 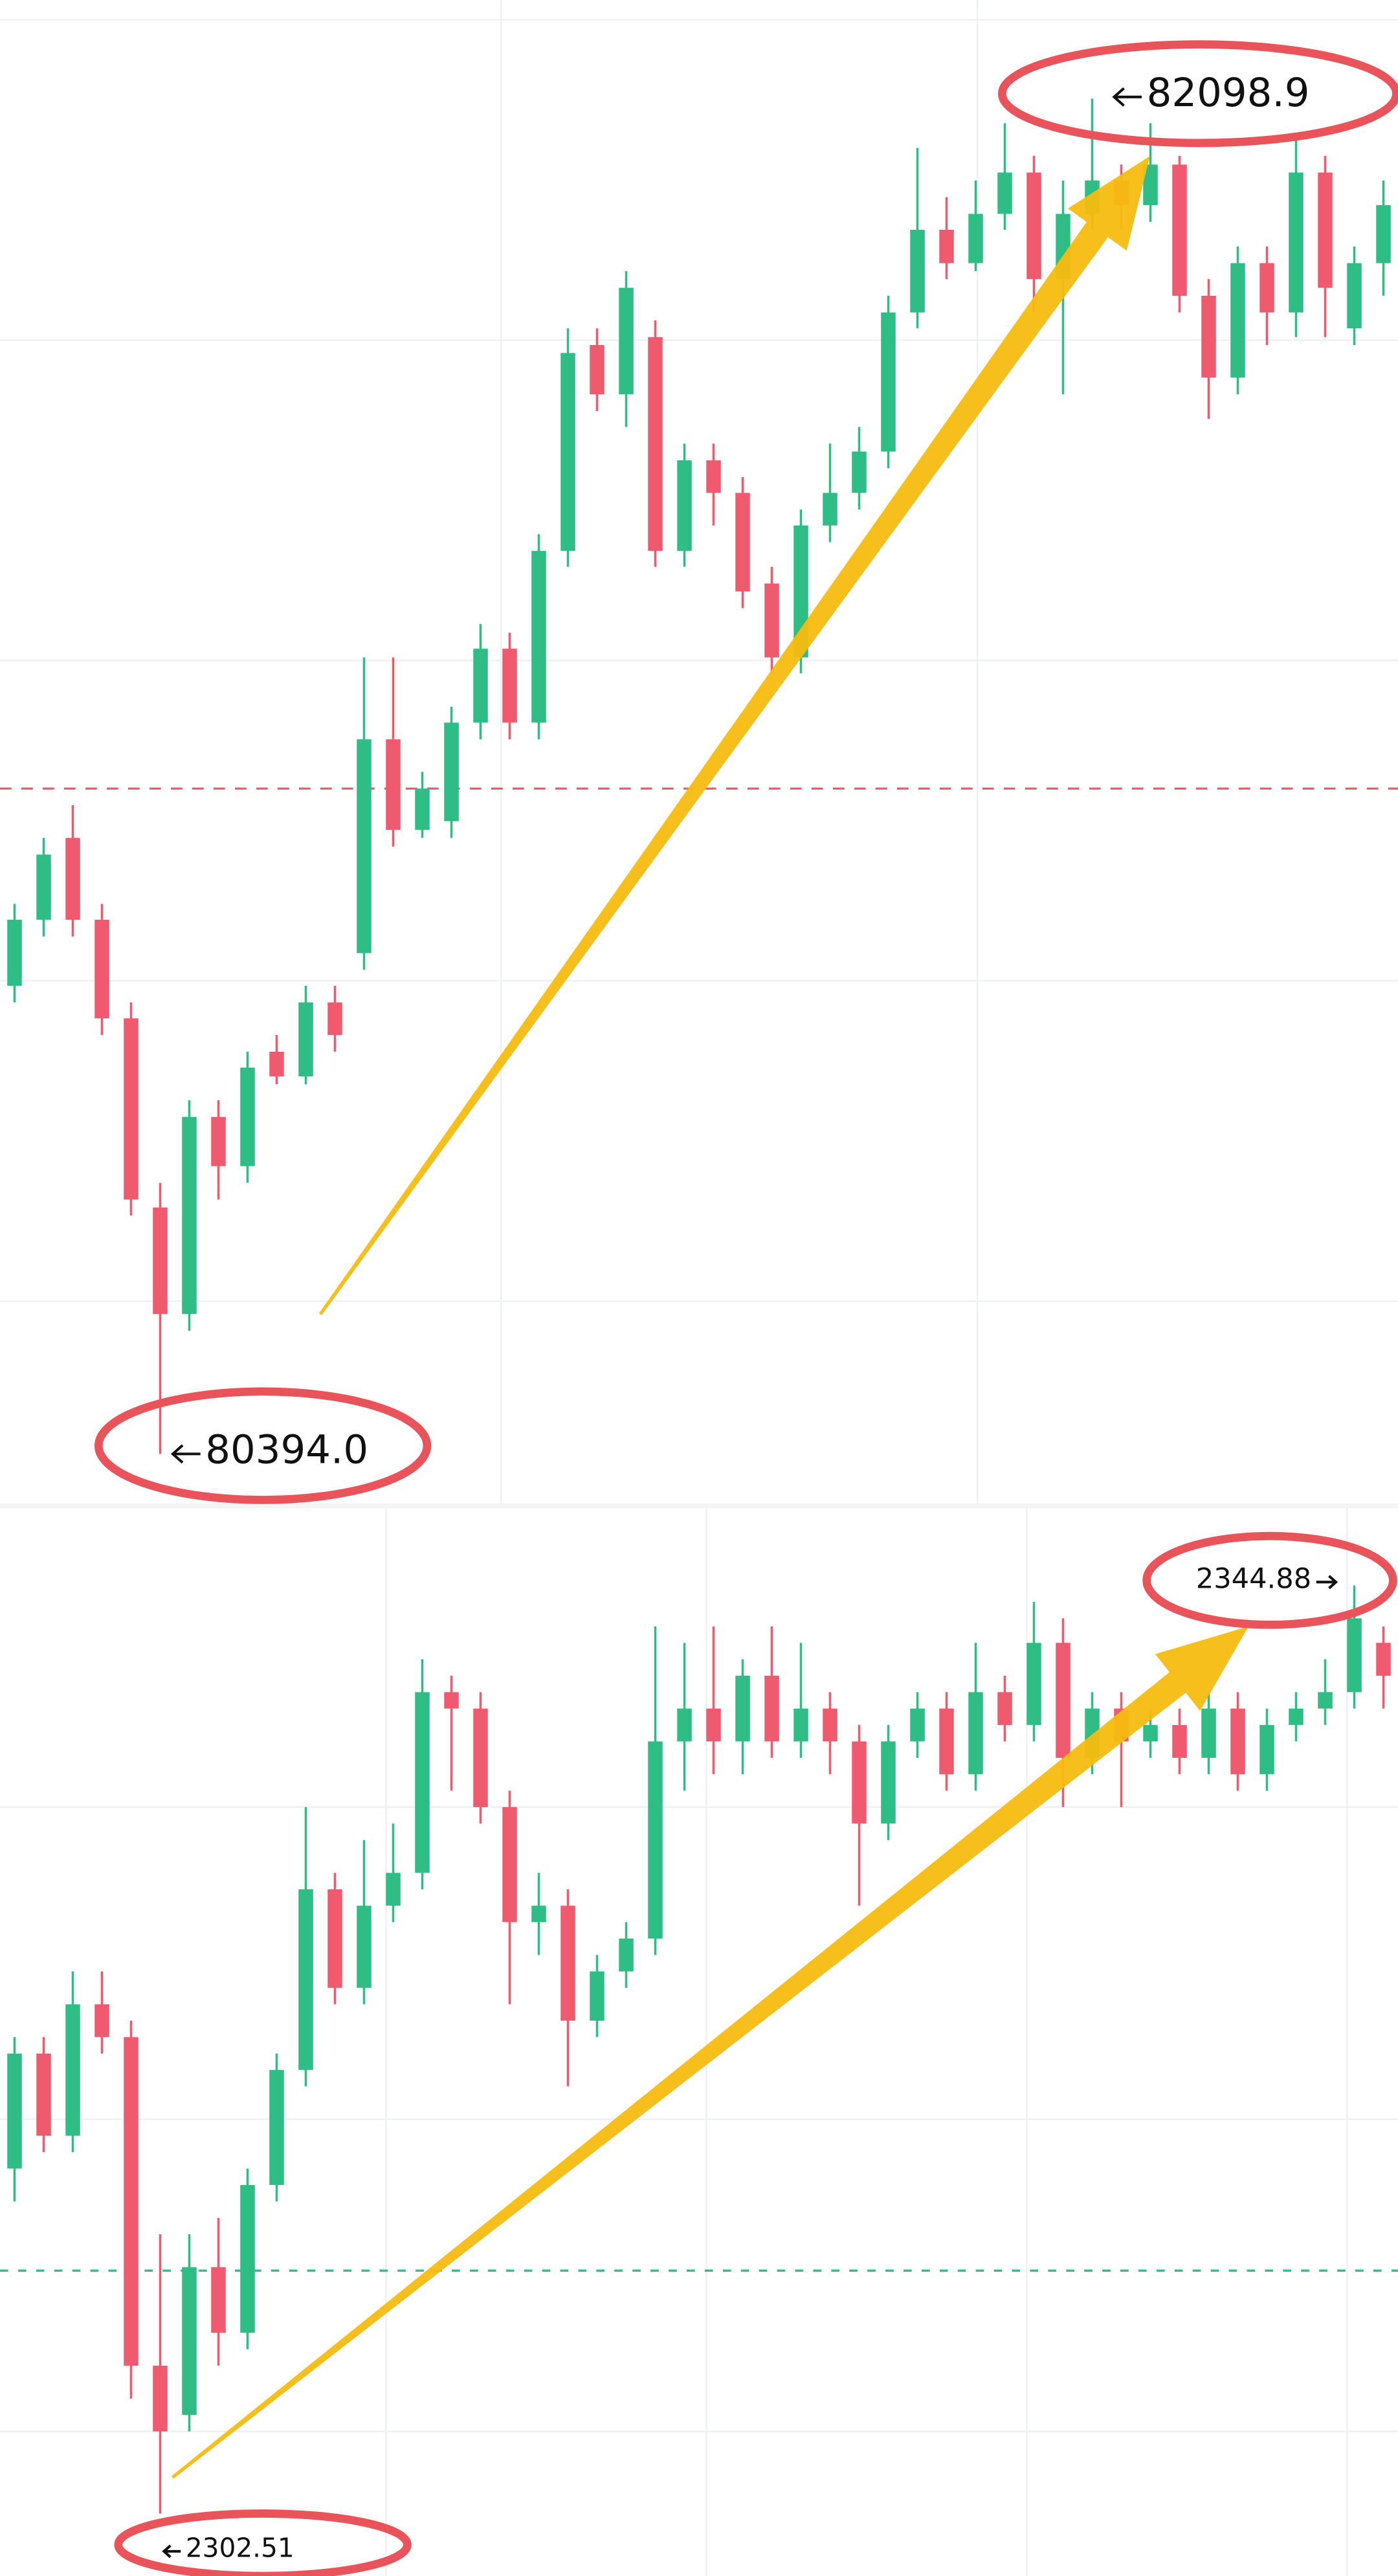 I want to click on highlight-ellipse, so click(x=263, y=1445).